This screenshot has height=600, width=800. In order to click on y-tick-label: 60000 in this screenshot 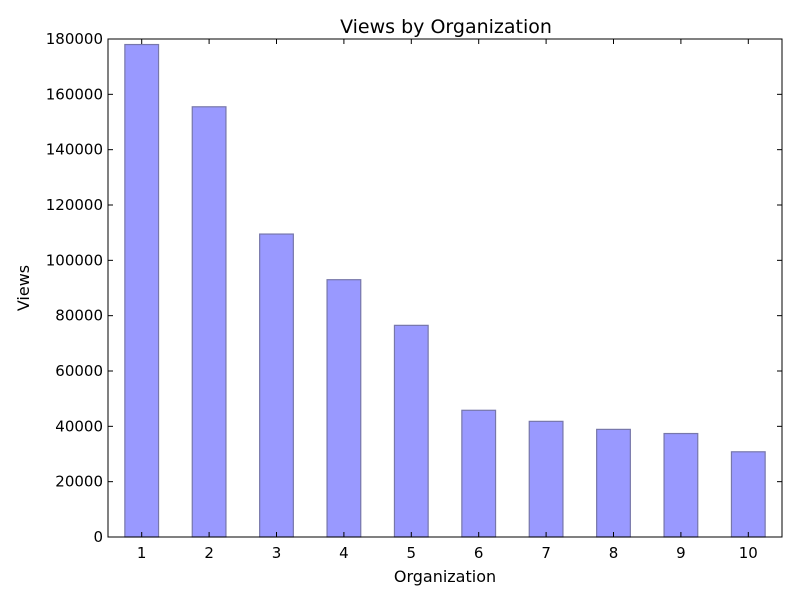, I will do `click(79, 371)`.